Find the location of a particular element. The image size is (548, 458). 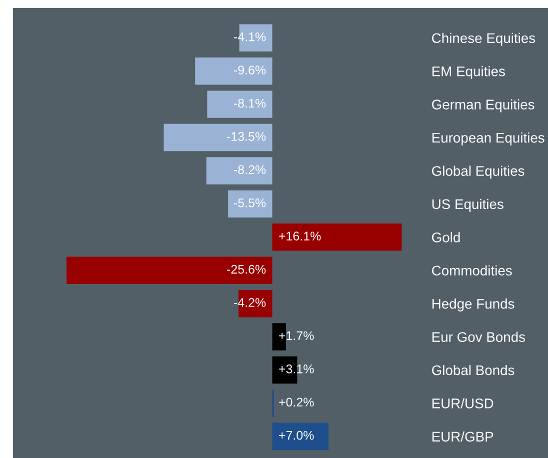

y-tick-label: EUR/USD is located at coordinates (463, 403).